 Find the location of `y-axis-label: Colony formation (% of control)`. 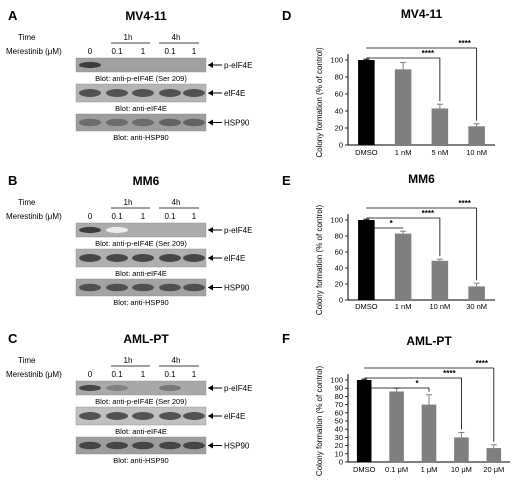

y-axis-label: Colony formation (% of control) is located at coordinates (319, 421).